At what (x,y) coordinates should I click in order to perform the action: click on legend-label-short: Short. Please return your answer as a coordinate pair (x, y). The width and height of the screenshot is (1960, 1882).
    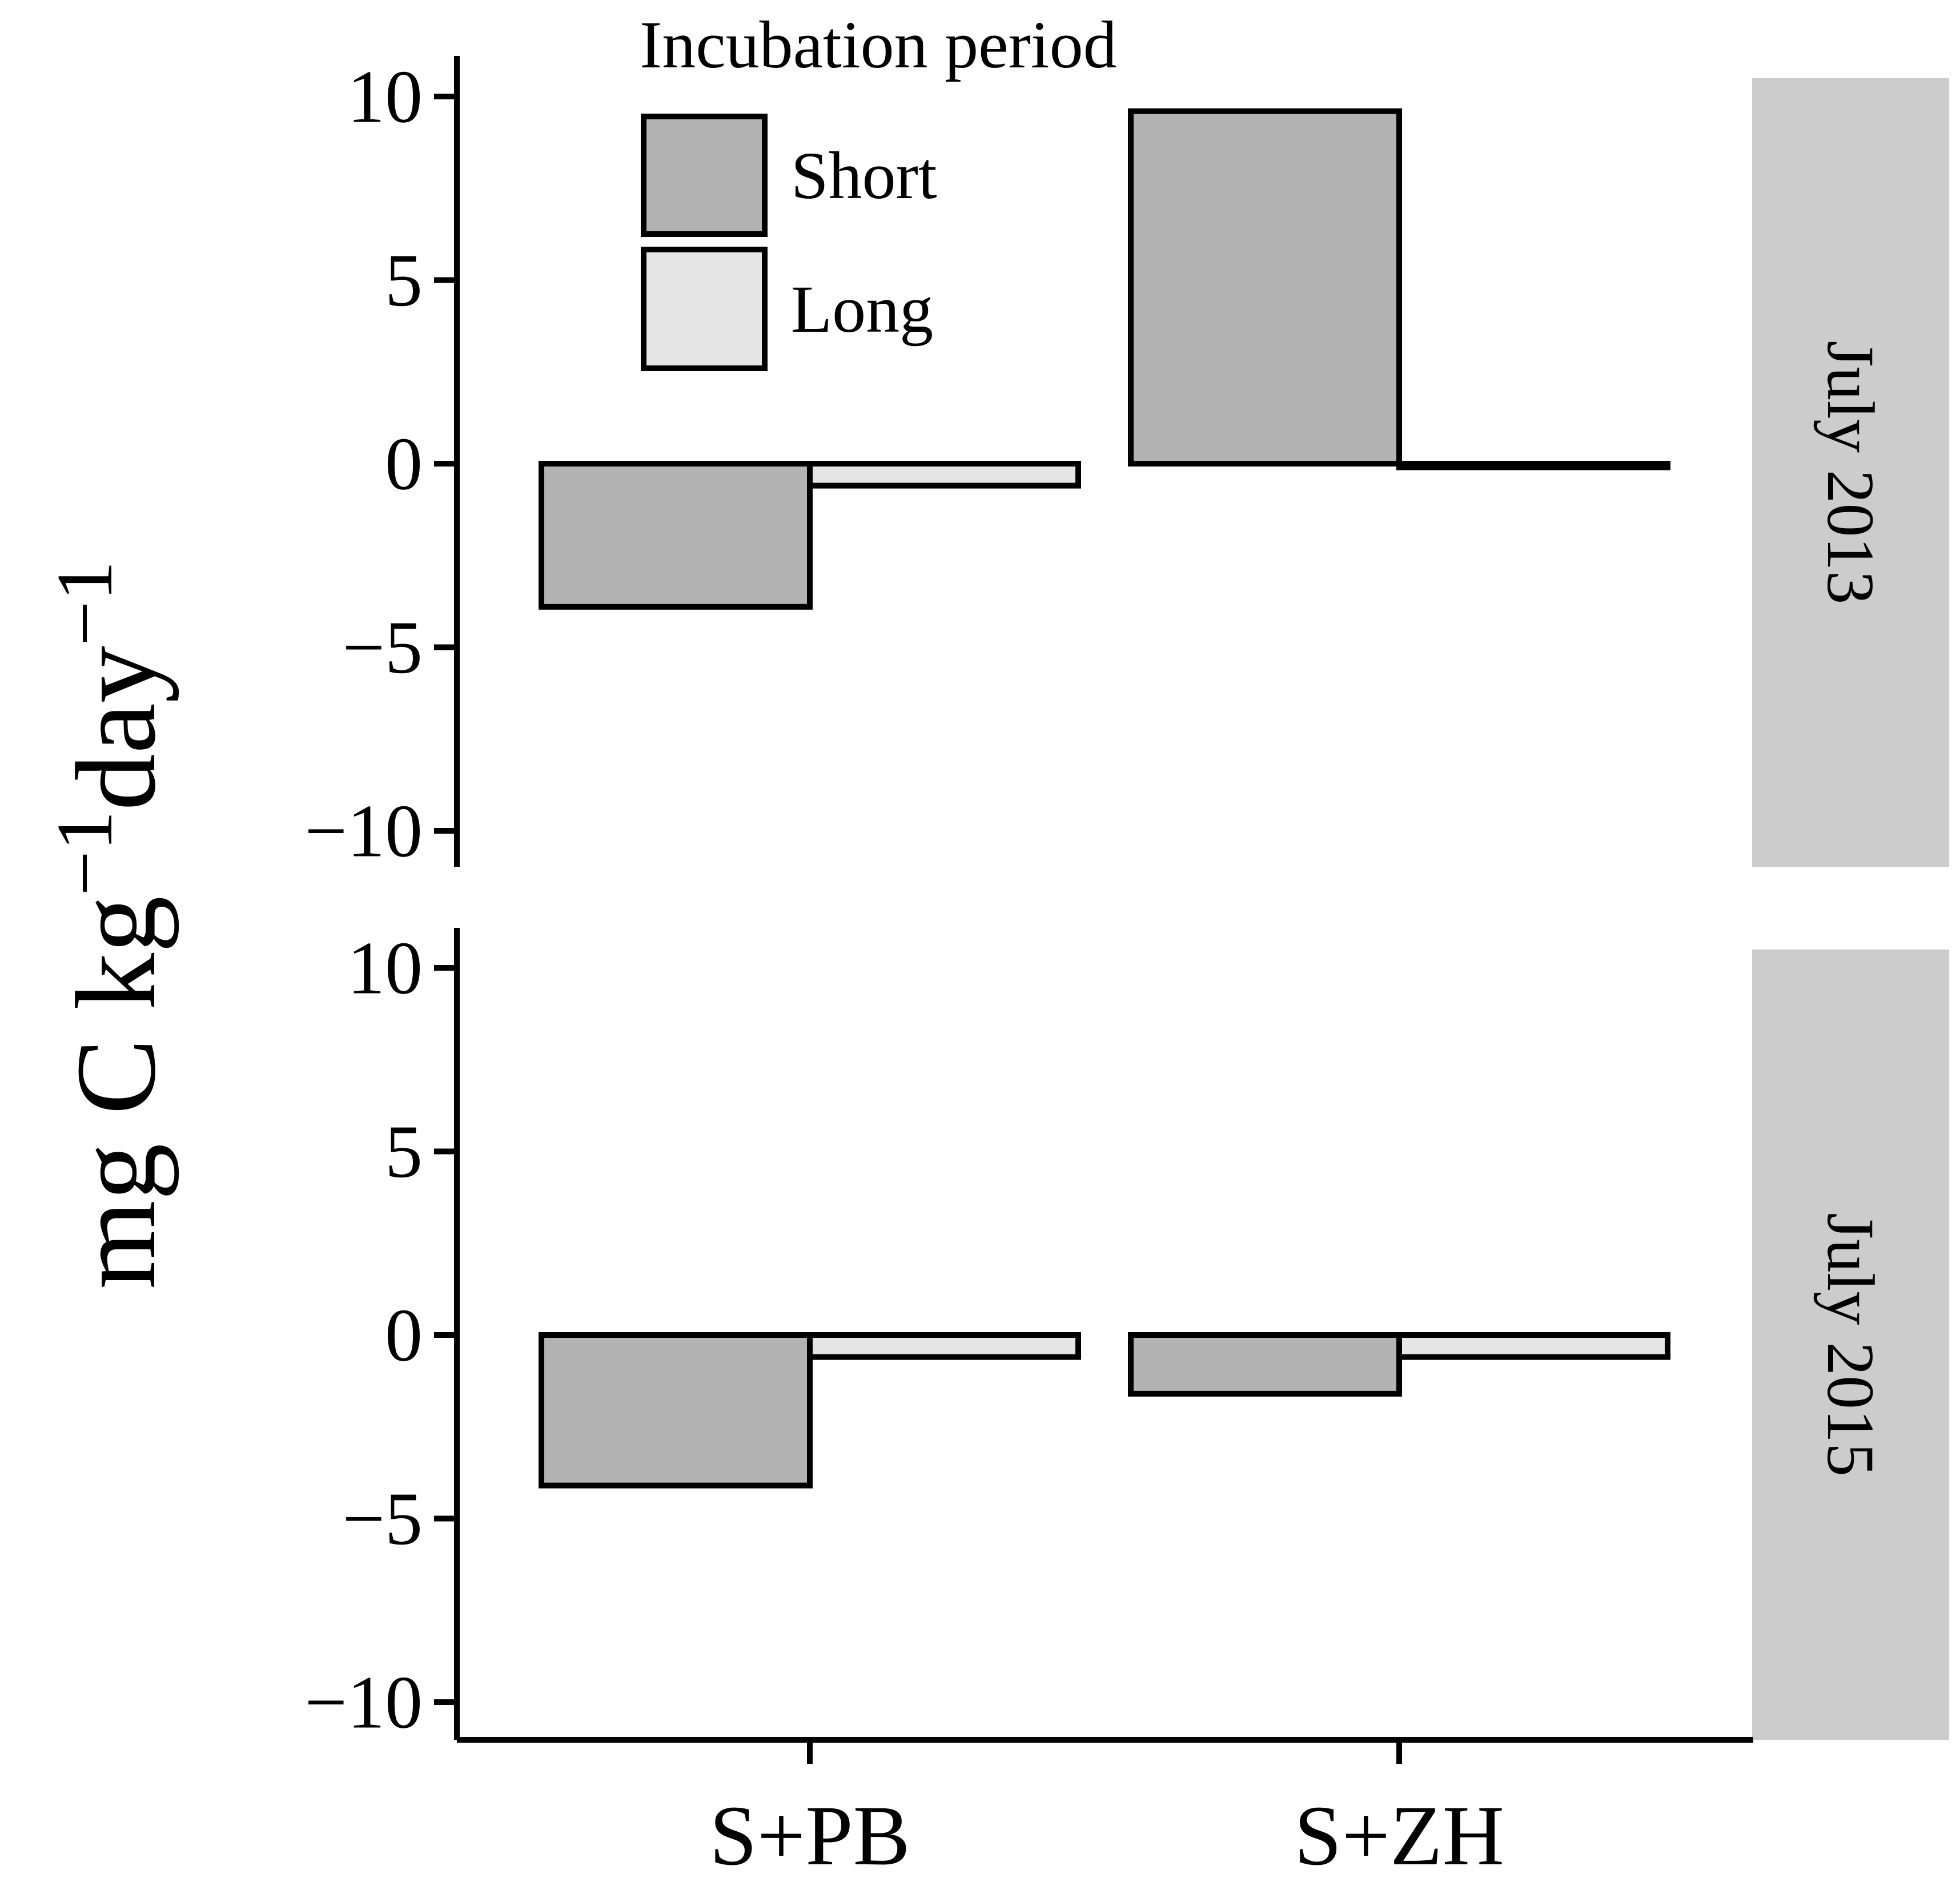
    Looking at the image, I should click on (864, 176).